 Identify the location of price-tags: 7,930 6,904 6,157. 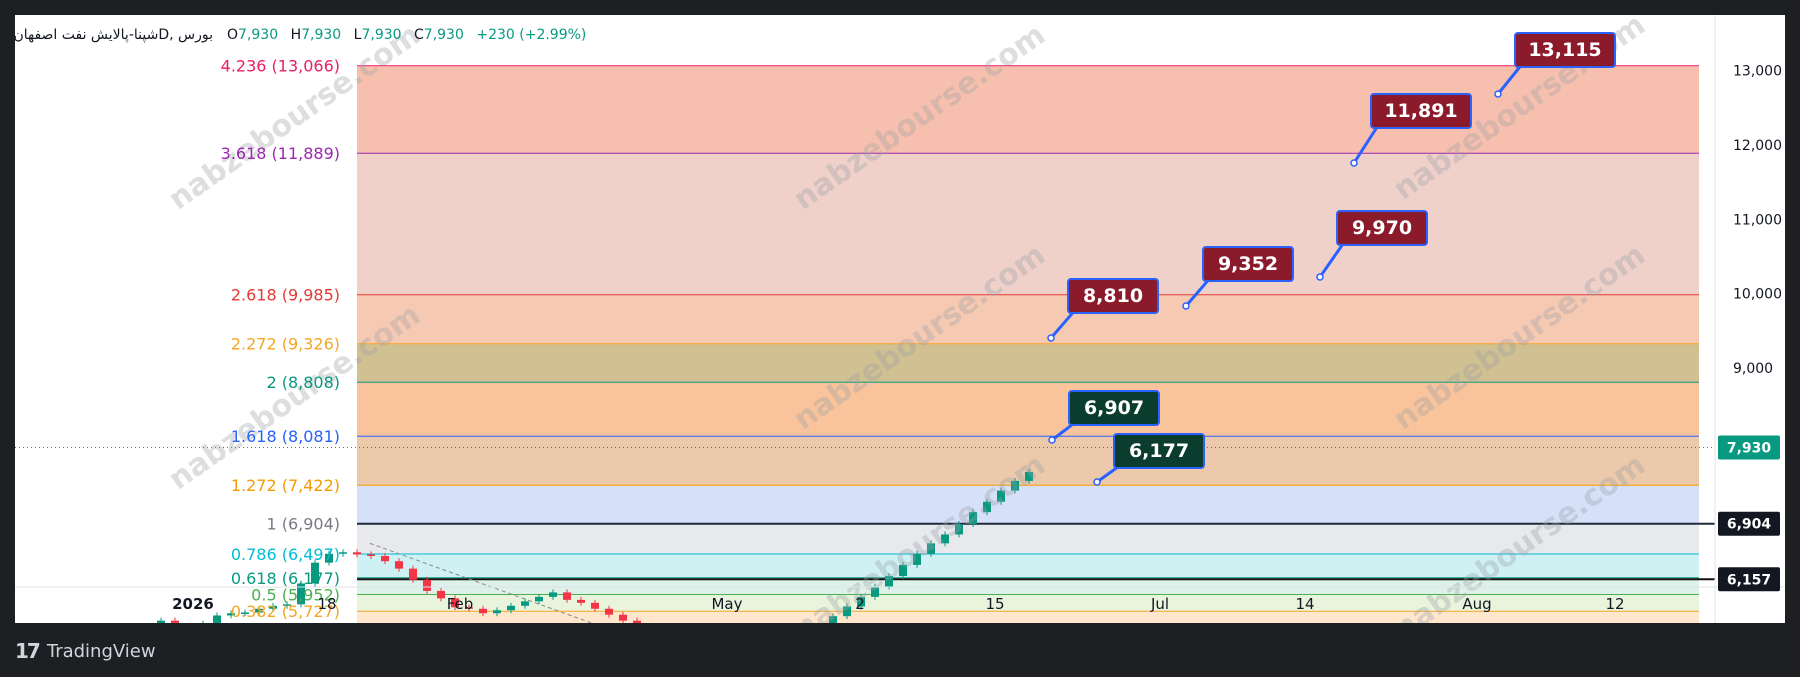
(1749, 513).